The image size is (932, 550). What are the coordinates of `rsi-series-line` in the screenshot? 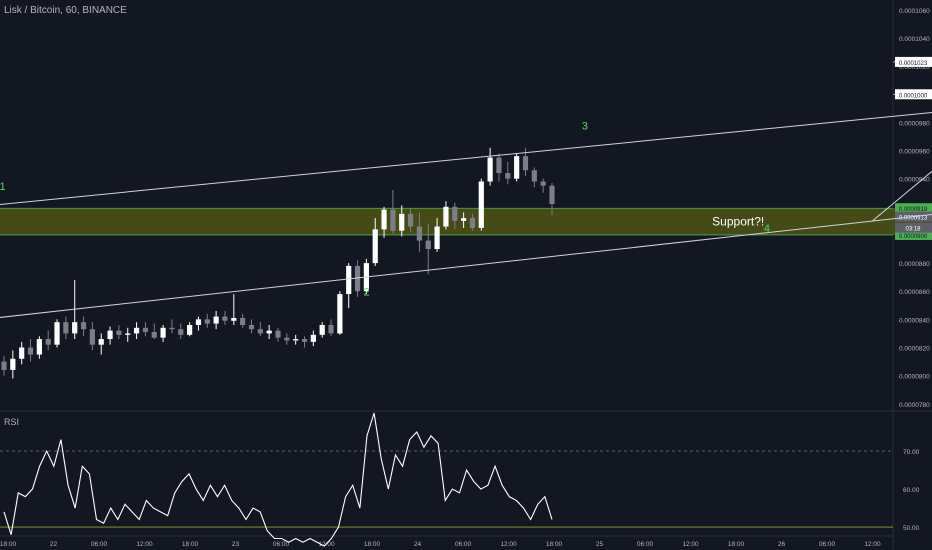 It's located at (278, 479).